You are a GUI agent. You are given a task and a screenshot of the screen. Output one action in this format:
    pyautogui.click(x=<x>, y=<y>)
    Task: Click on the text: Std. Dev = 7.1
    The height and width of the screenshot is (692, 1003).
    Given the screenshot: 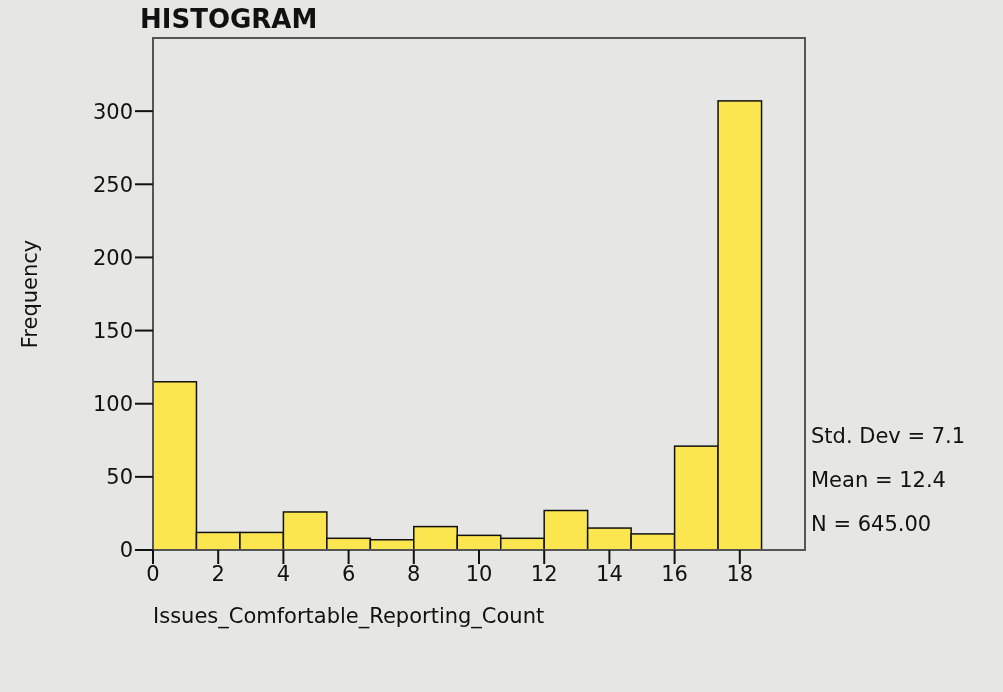 What is the action you would take?
    pyautogui.click(x=888, y=436)
    